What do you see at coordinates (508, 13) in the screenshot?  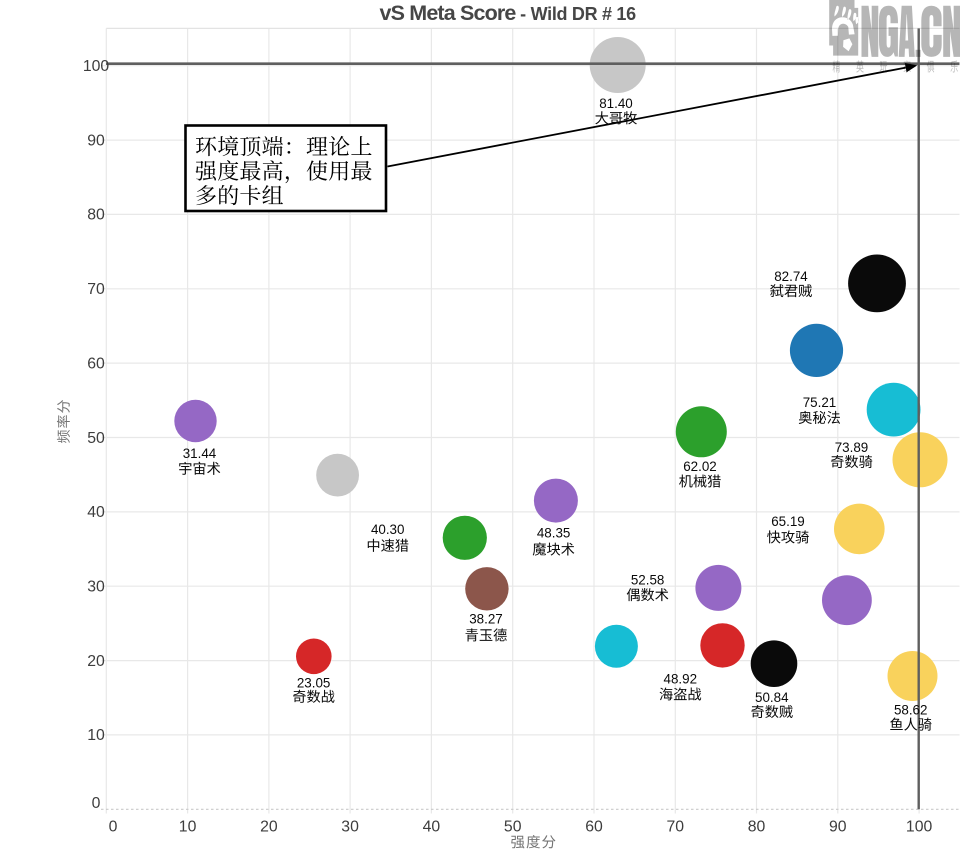 I see `svg-text: vS Meta Score - Wild DR # 16` at bounding box center [508, 13].